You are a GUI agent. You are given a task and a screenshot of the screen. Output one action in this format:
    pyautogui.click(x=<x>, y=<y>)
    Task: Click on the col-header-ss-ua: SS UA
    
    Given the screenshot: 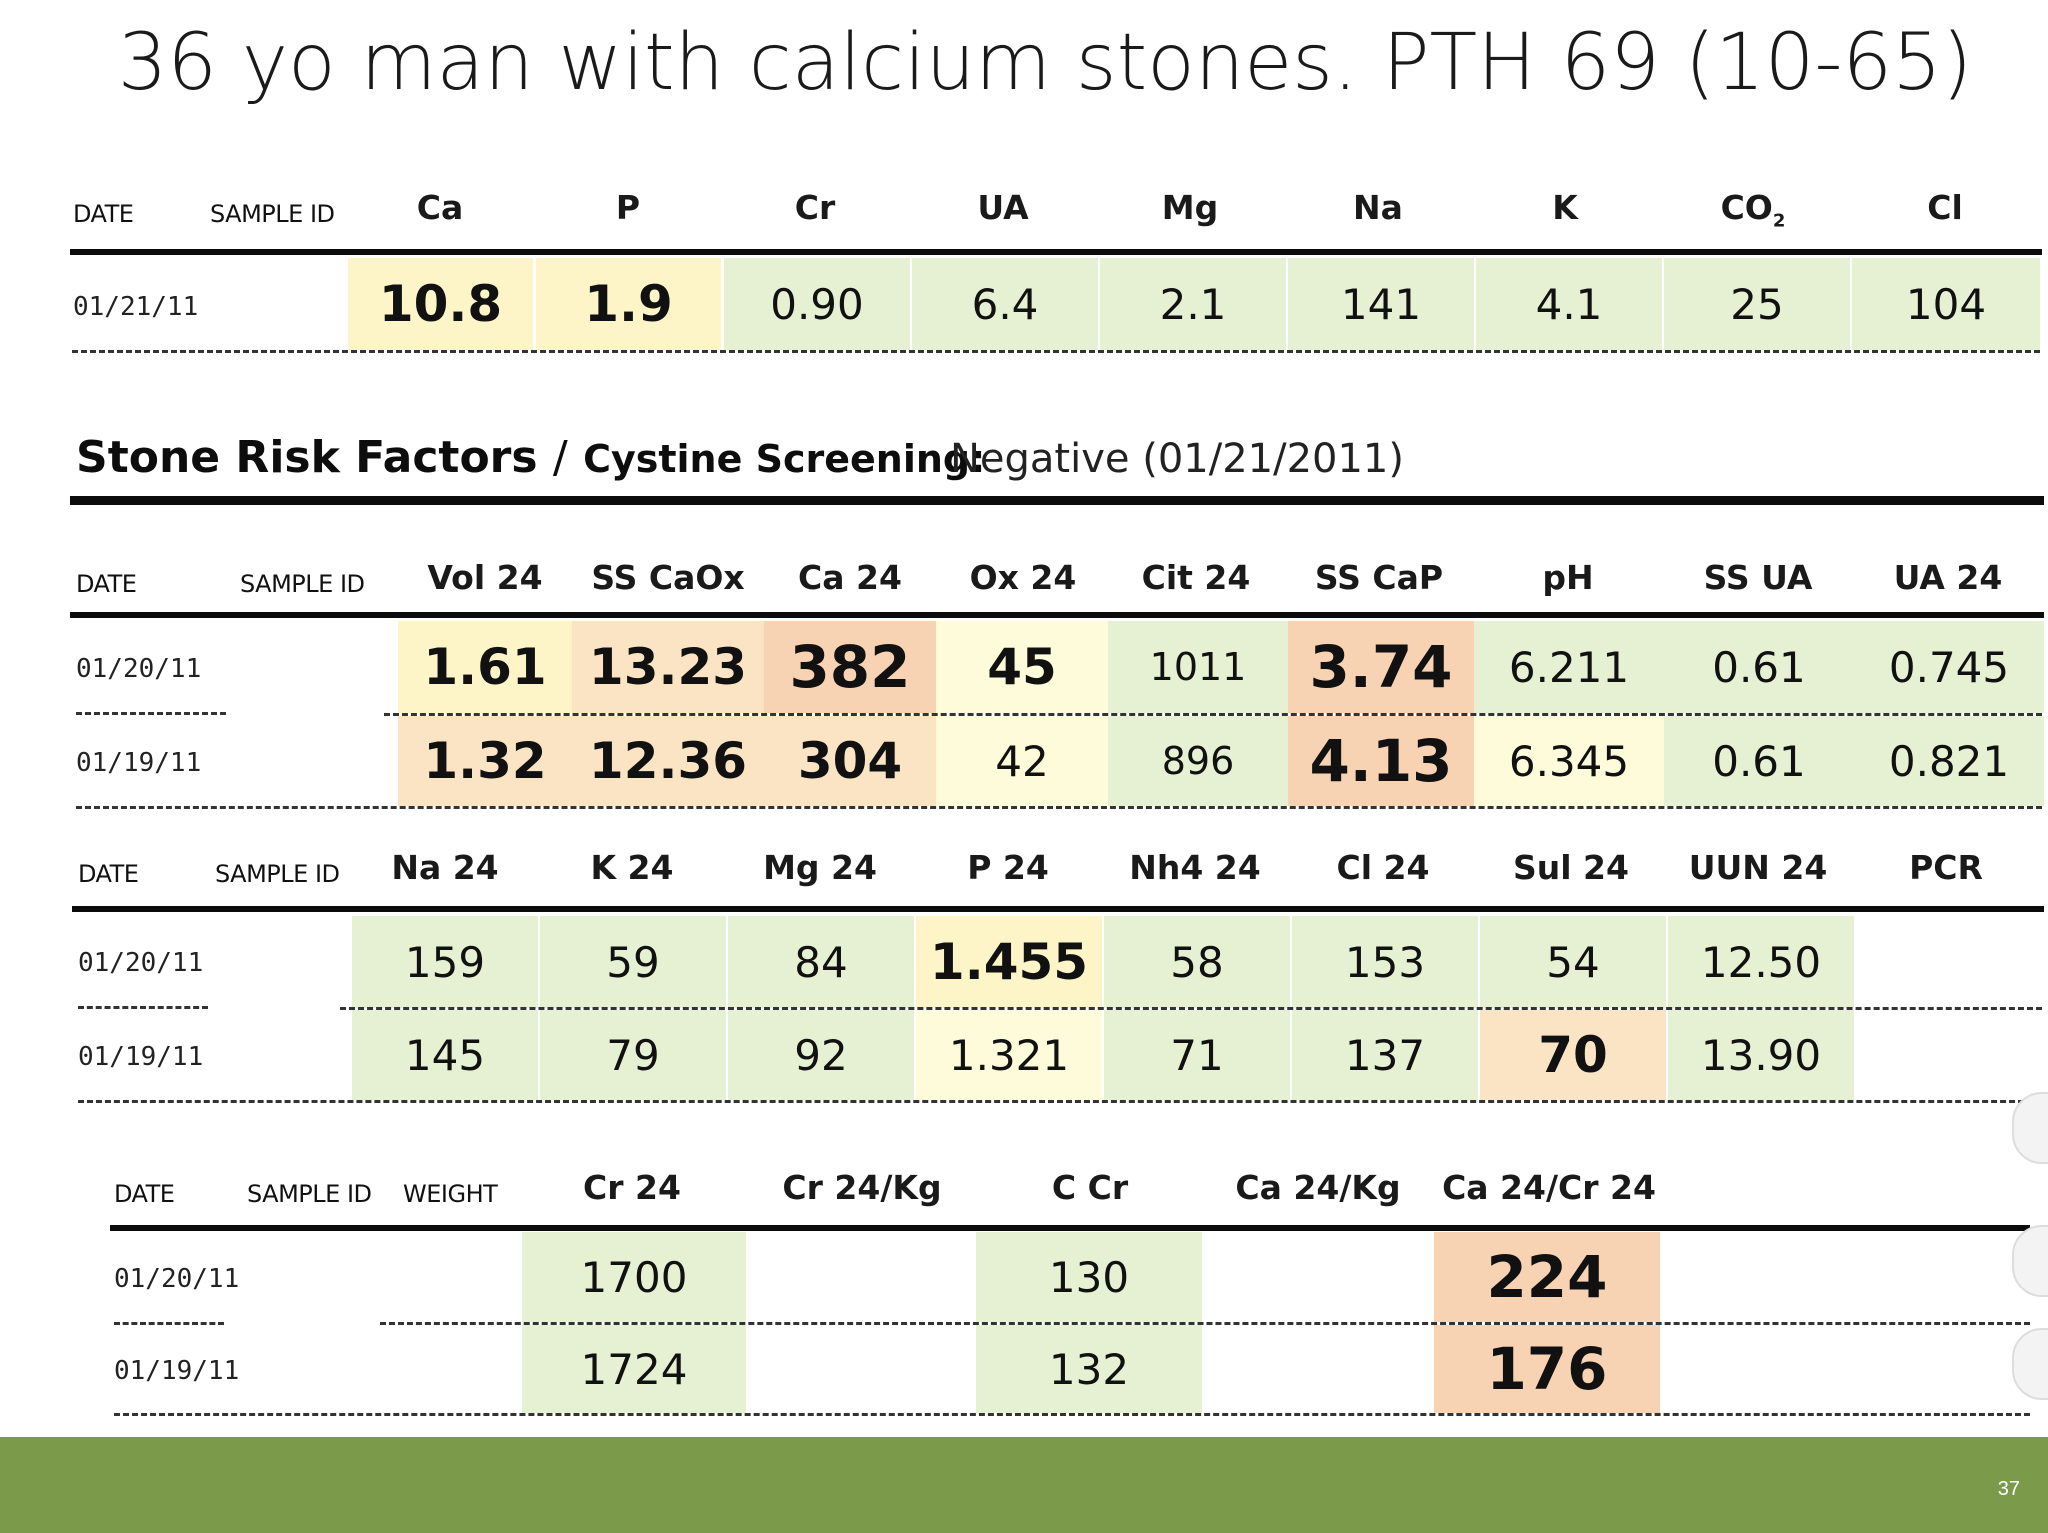 What is the action you would take?
    pyautogui.click(x=1758, y=577)
    